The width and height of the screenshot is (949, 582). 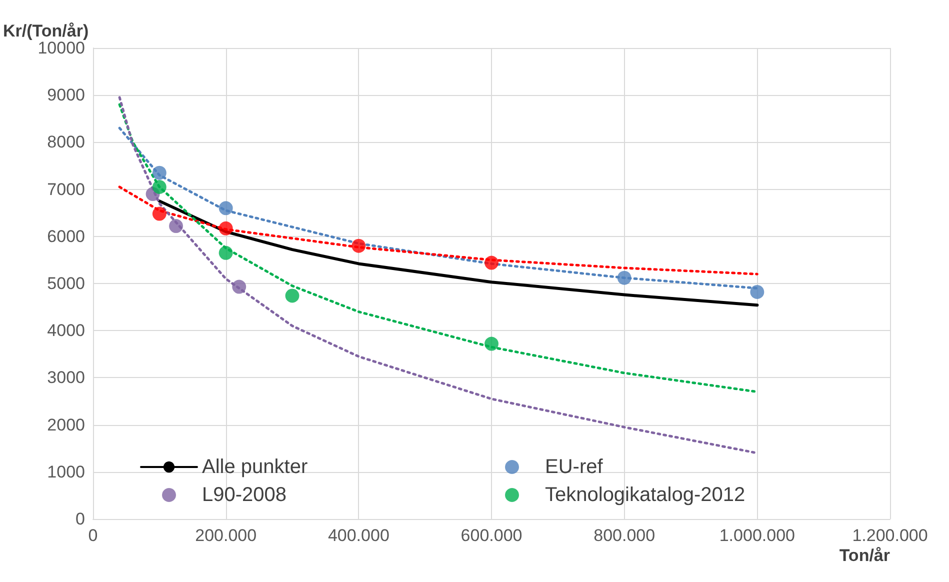 What do you see at coordinates (61, 48) in the screenshot?
I see `y-tick-label: 10000` at bounding box center [61, 48].